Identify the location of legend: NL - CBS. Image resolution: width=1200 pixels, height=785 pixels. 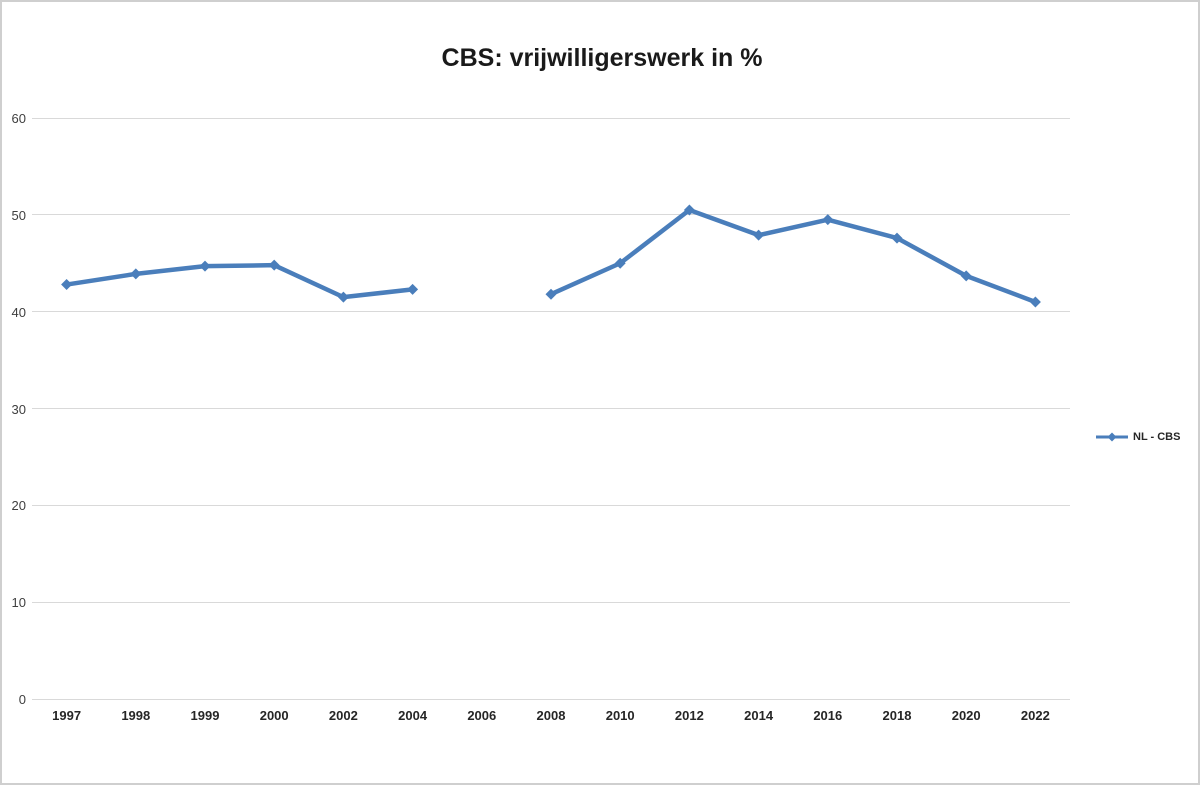
(1137, 437).